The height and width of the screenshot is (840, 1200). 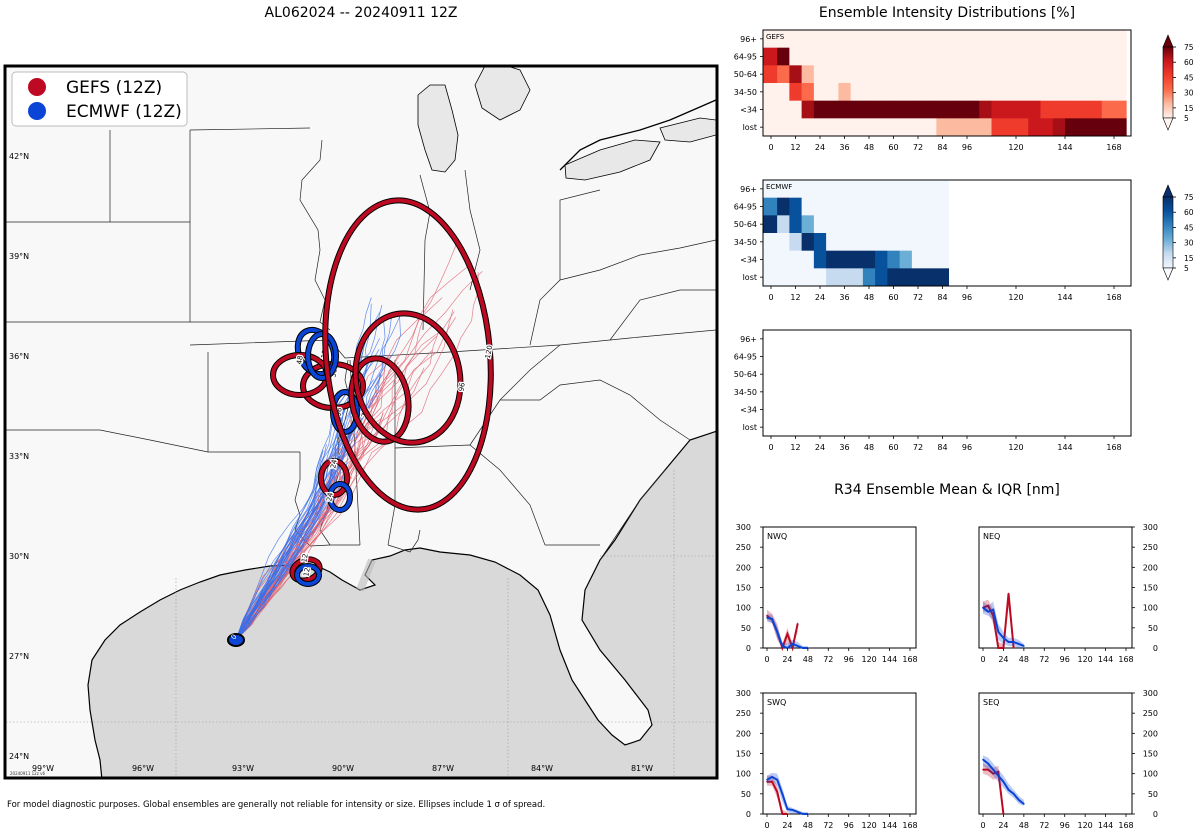 I want to click on heatmap-frame, so click(x=947, y=233).